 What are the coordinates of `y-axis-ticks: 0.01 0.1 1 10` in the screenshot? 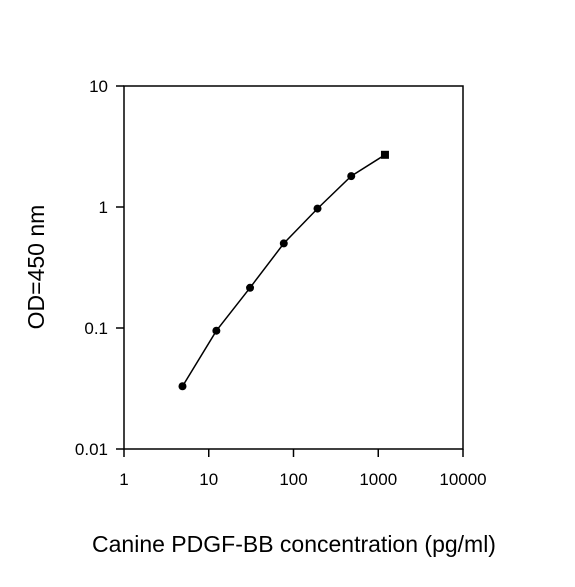 It's located at (99, 268).